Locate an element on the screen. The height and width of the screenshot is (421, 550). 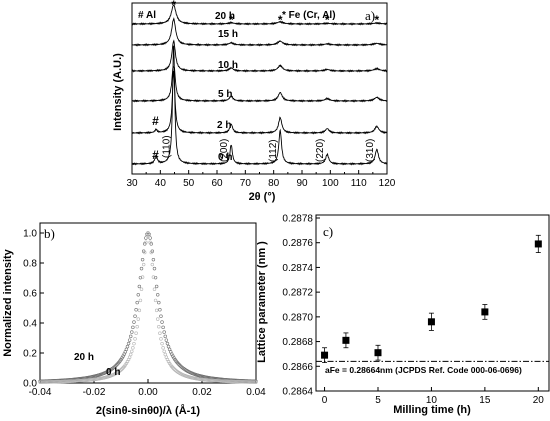
panel-b-xtick-label: 0.00 is located at coordinates (148, 392).